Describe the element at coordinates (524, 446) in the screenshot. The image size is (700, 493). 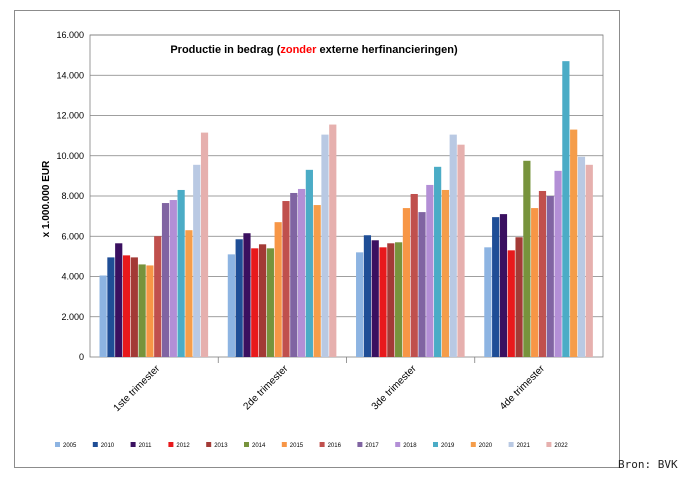
I see `legend-entry-label: 2021` at that location.